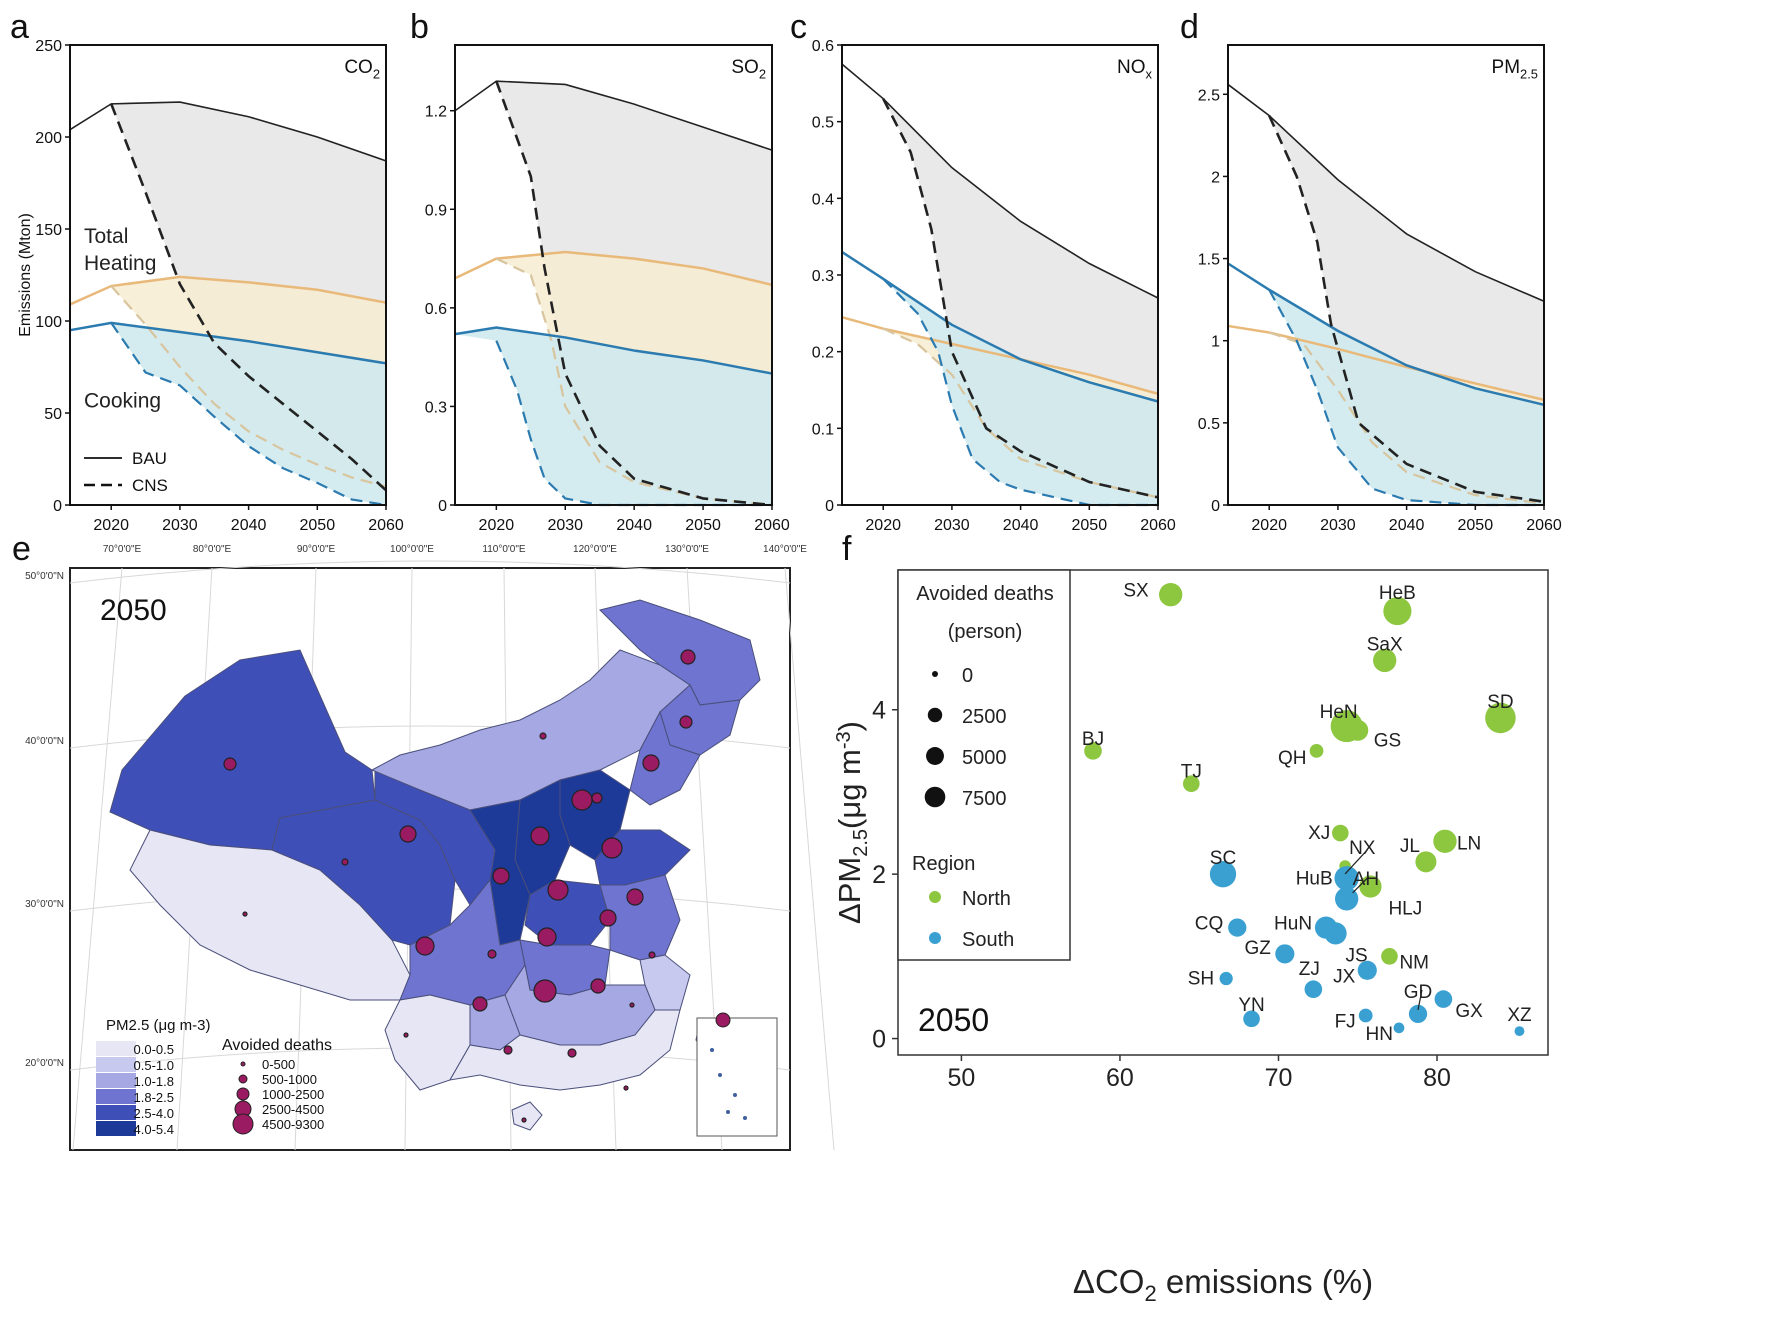 Image resolution: width=1788 pixels, height=1317 pixels. I want to click on leader-line, so click(1355, 863).